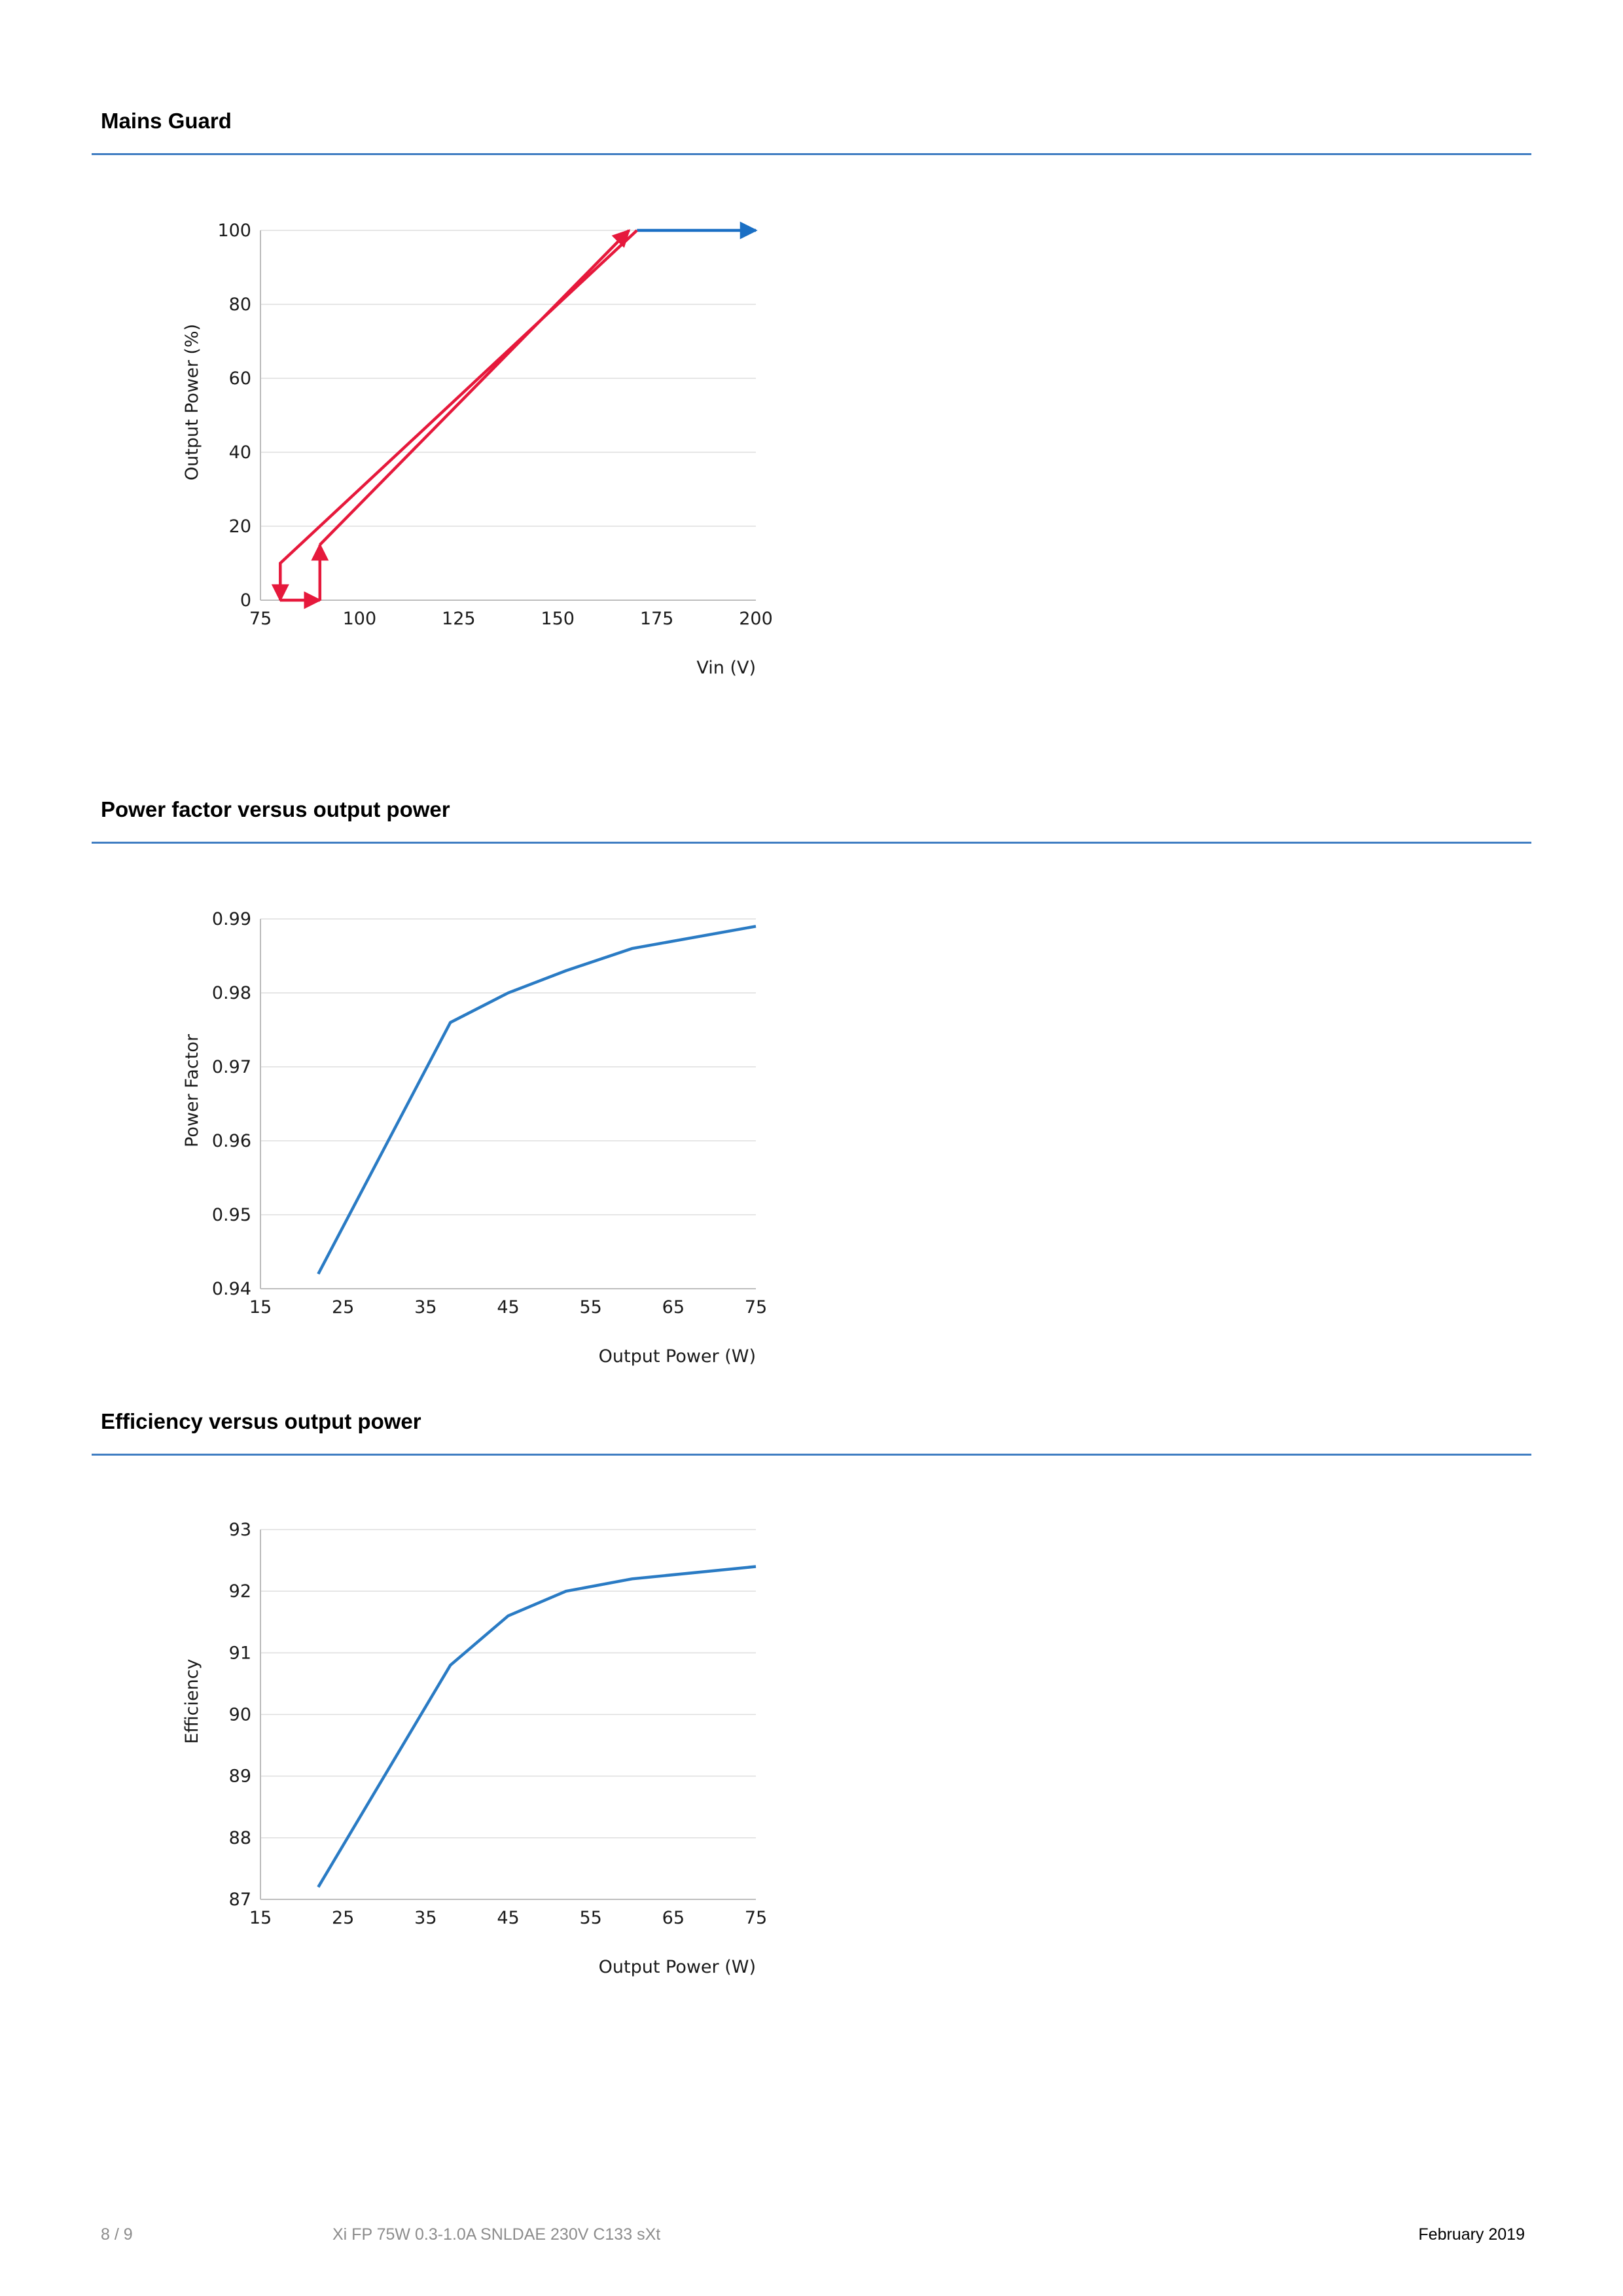  I want to click on x-tick-label: 200, so click(756, 619).